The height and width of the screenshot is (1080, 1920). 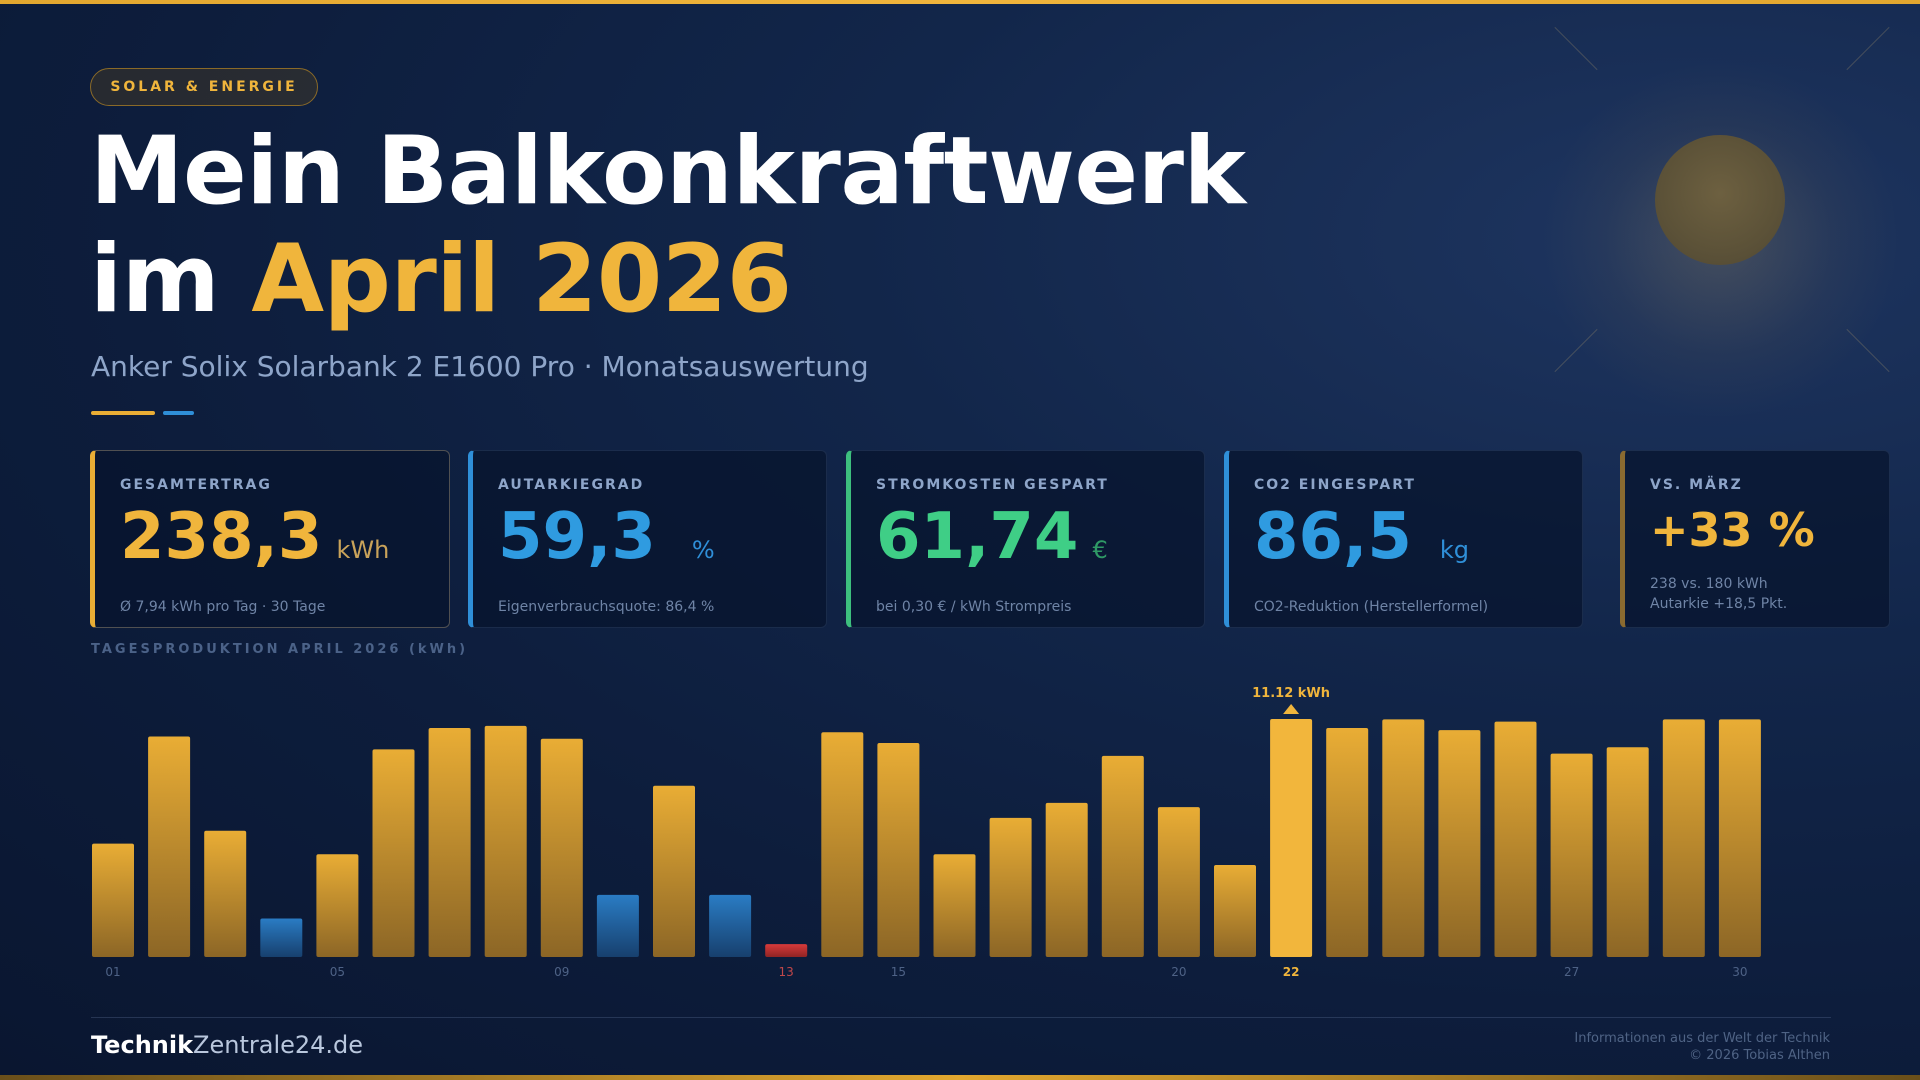 I want to click on stat-note: 238 vs. 180 kWh Autarkie +18,5 Pkt., so click(x=1769, y=594).